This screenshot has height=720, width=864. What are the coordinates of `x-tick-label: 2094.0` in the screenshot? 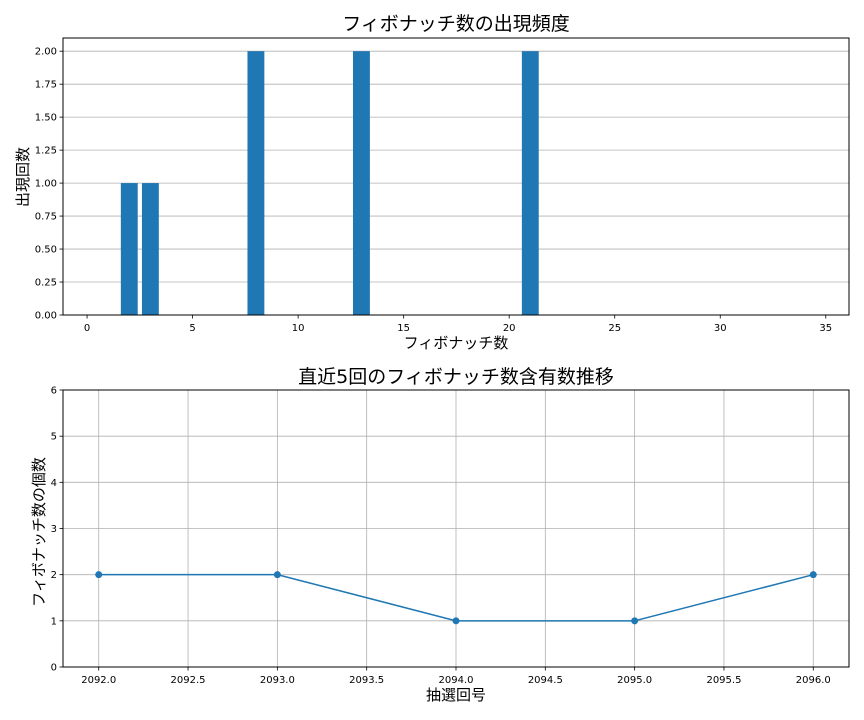 It's located at (456, 680).